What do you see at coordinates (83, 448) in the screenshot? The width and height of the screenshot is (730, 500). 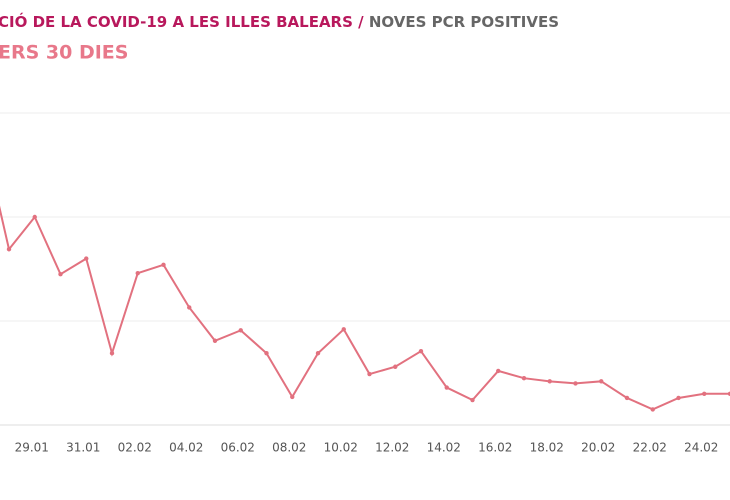 I see `x-tick-label: 31.01` at bounding box center [83, 448].